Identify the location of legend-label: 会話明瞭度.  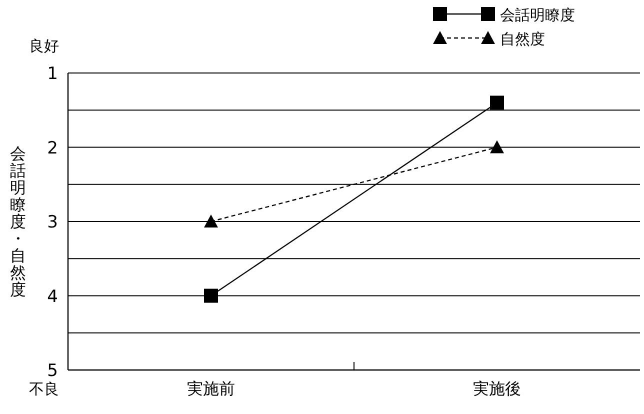
(537, 15).